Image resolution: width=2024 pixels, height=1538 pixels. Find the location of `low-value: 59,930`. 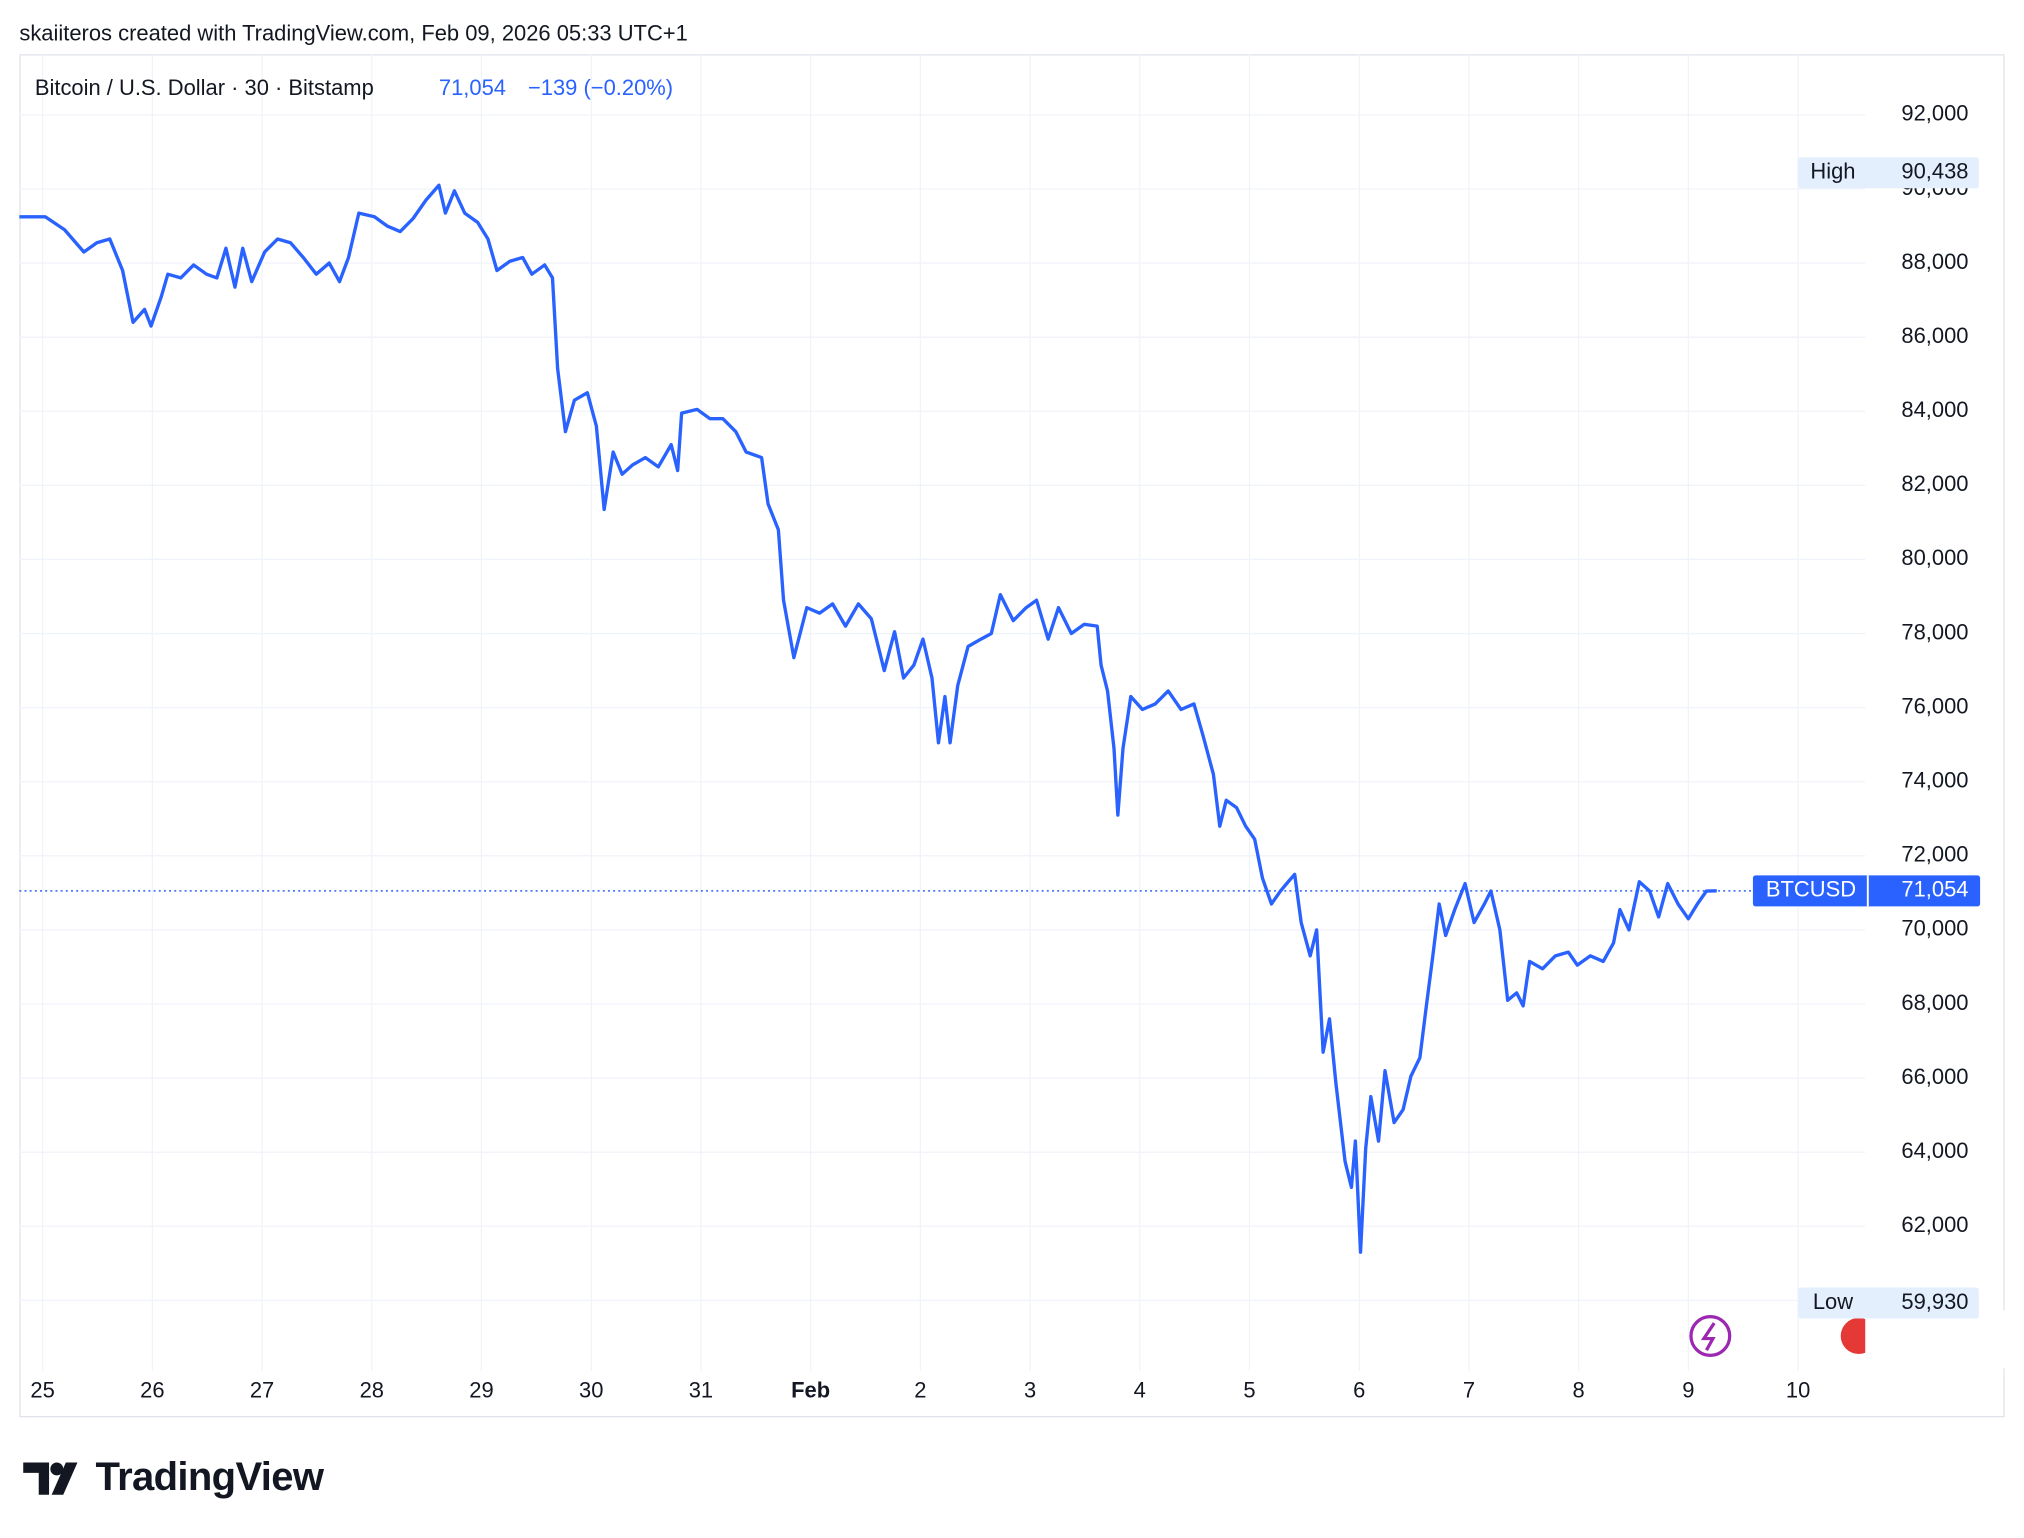

low-value: 59,930 is located at coordinates (1934, 1301).